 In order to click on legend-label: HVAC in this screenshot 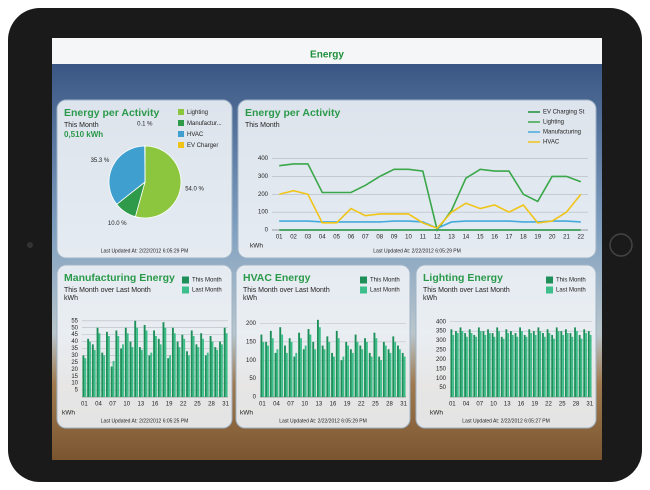, I will do `click(195, 135)`.